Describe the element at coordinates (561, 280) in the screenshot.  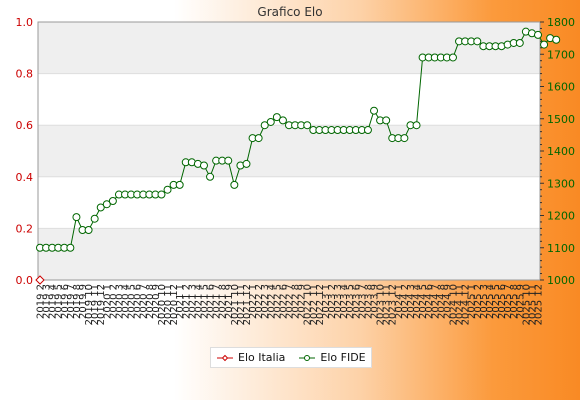
I see `y-right-tick-label: 1000` at that location.